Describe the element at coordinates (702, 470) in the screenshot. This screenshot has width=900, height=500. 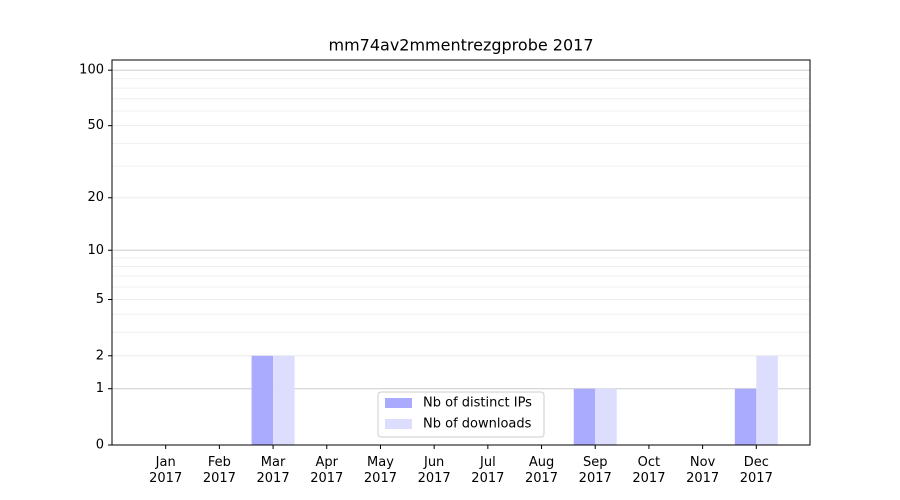
I see `x-tick-label: Nov 2017` at that location.